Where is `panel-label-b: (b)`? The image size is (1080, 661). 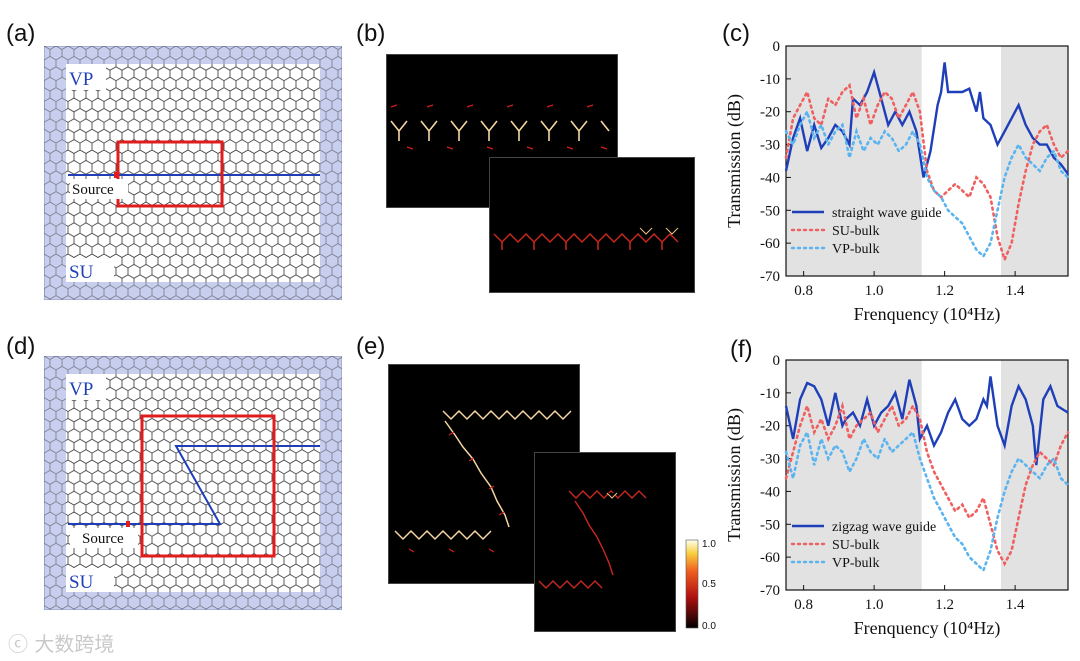 panel-label-b: (b) is located at coordinates (371, 33).